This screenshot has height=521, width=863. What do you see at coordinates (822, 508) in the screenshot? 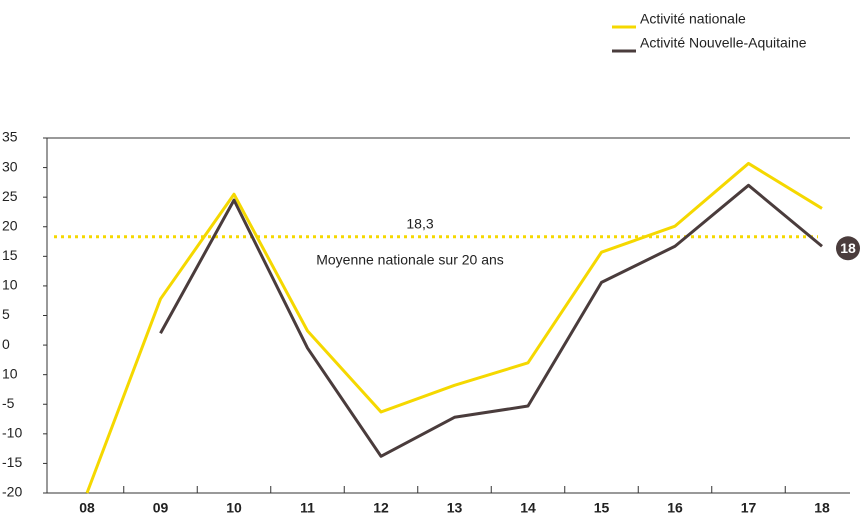
I see `x-tick-label: 18` at bounding box center [822, 508].